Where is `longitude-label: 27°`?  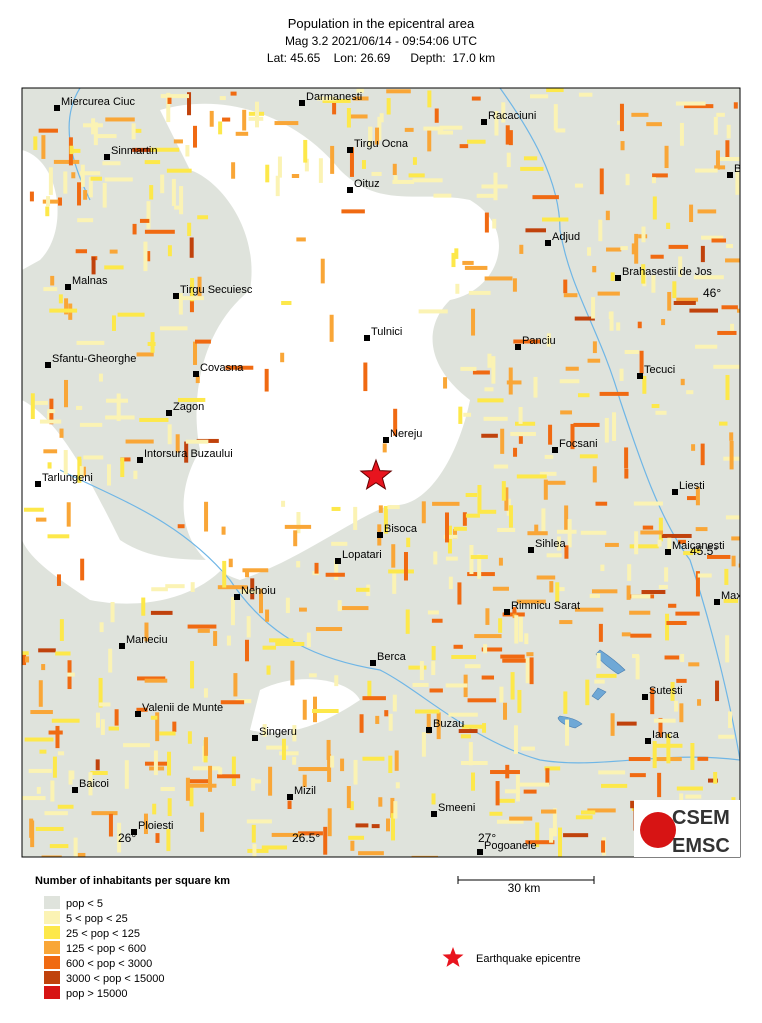
longitude-label: 27° is located at coordinates (487, 838).